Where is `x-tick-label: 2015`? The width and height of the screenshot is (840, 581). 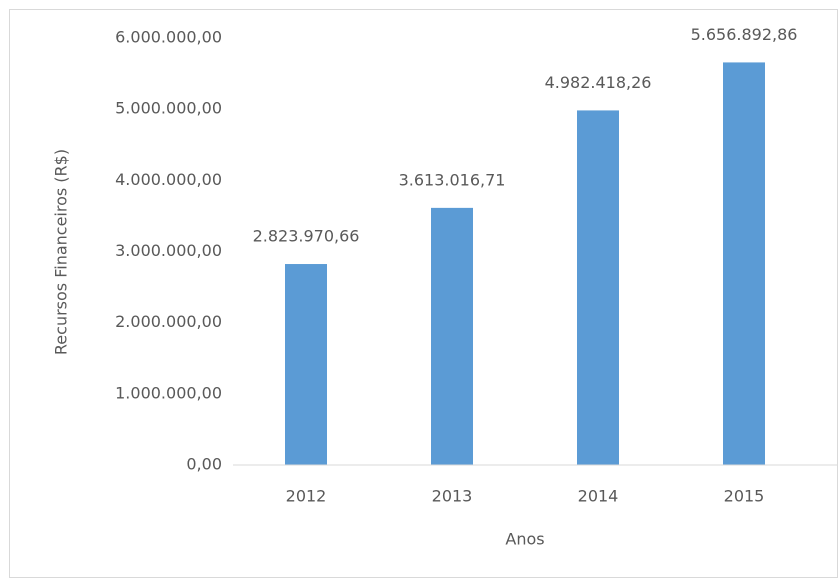 x-tick-label: 2015 is located at coordinates (744, 496).